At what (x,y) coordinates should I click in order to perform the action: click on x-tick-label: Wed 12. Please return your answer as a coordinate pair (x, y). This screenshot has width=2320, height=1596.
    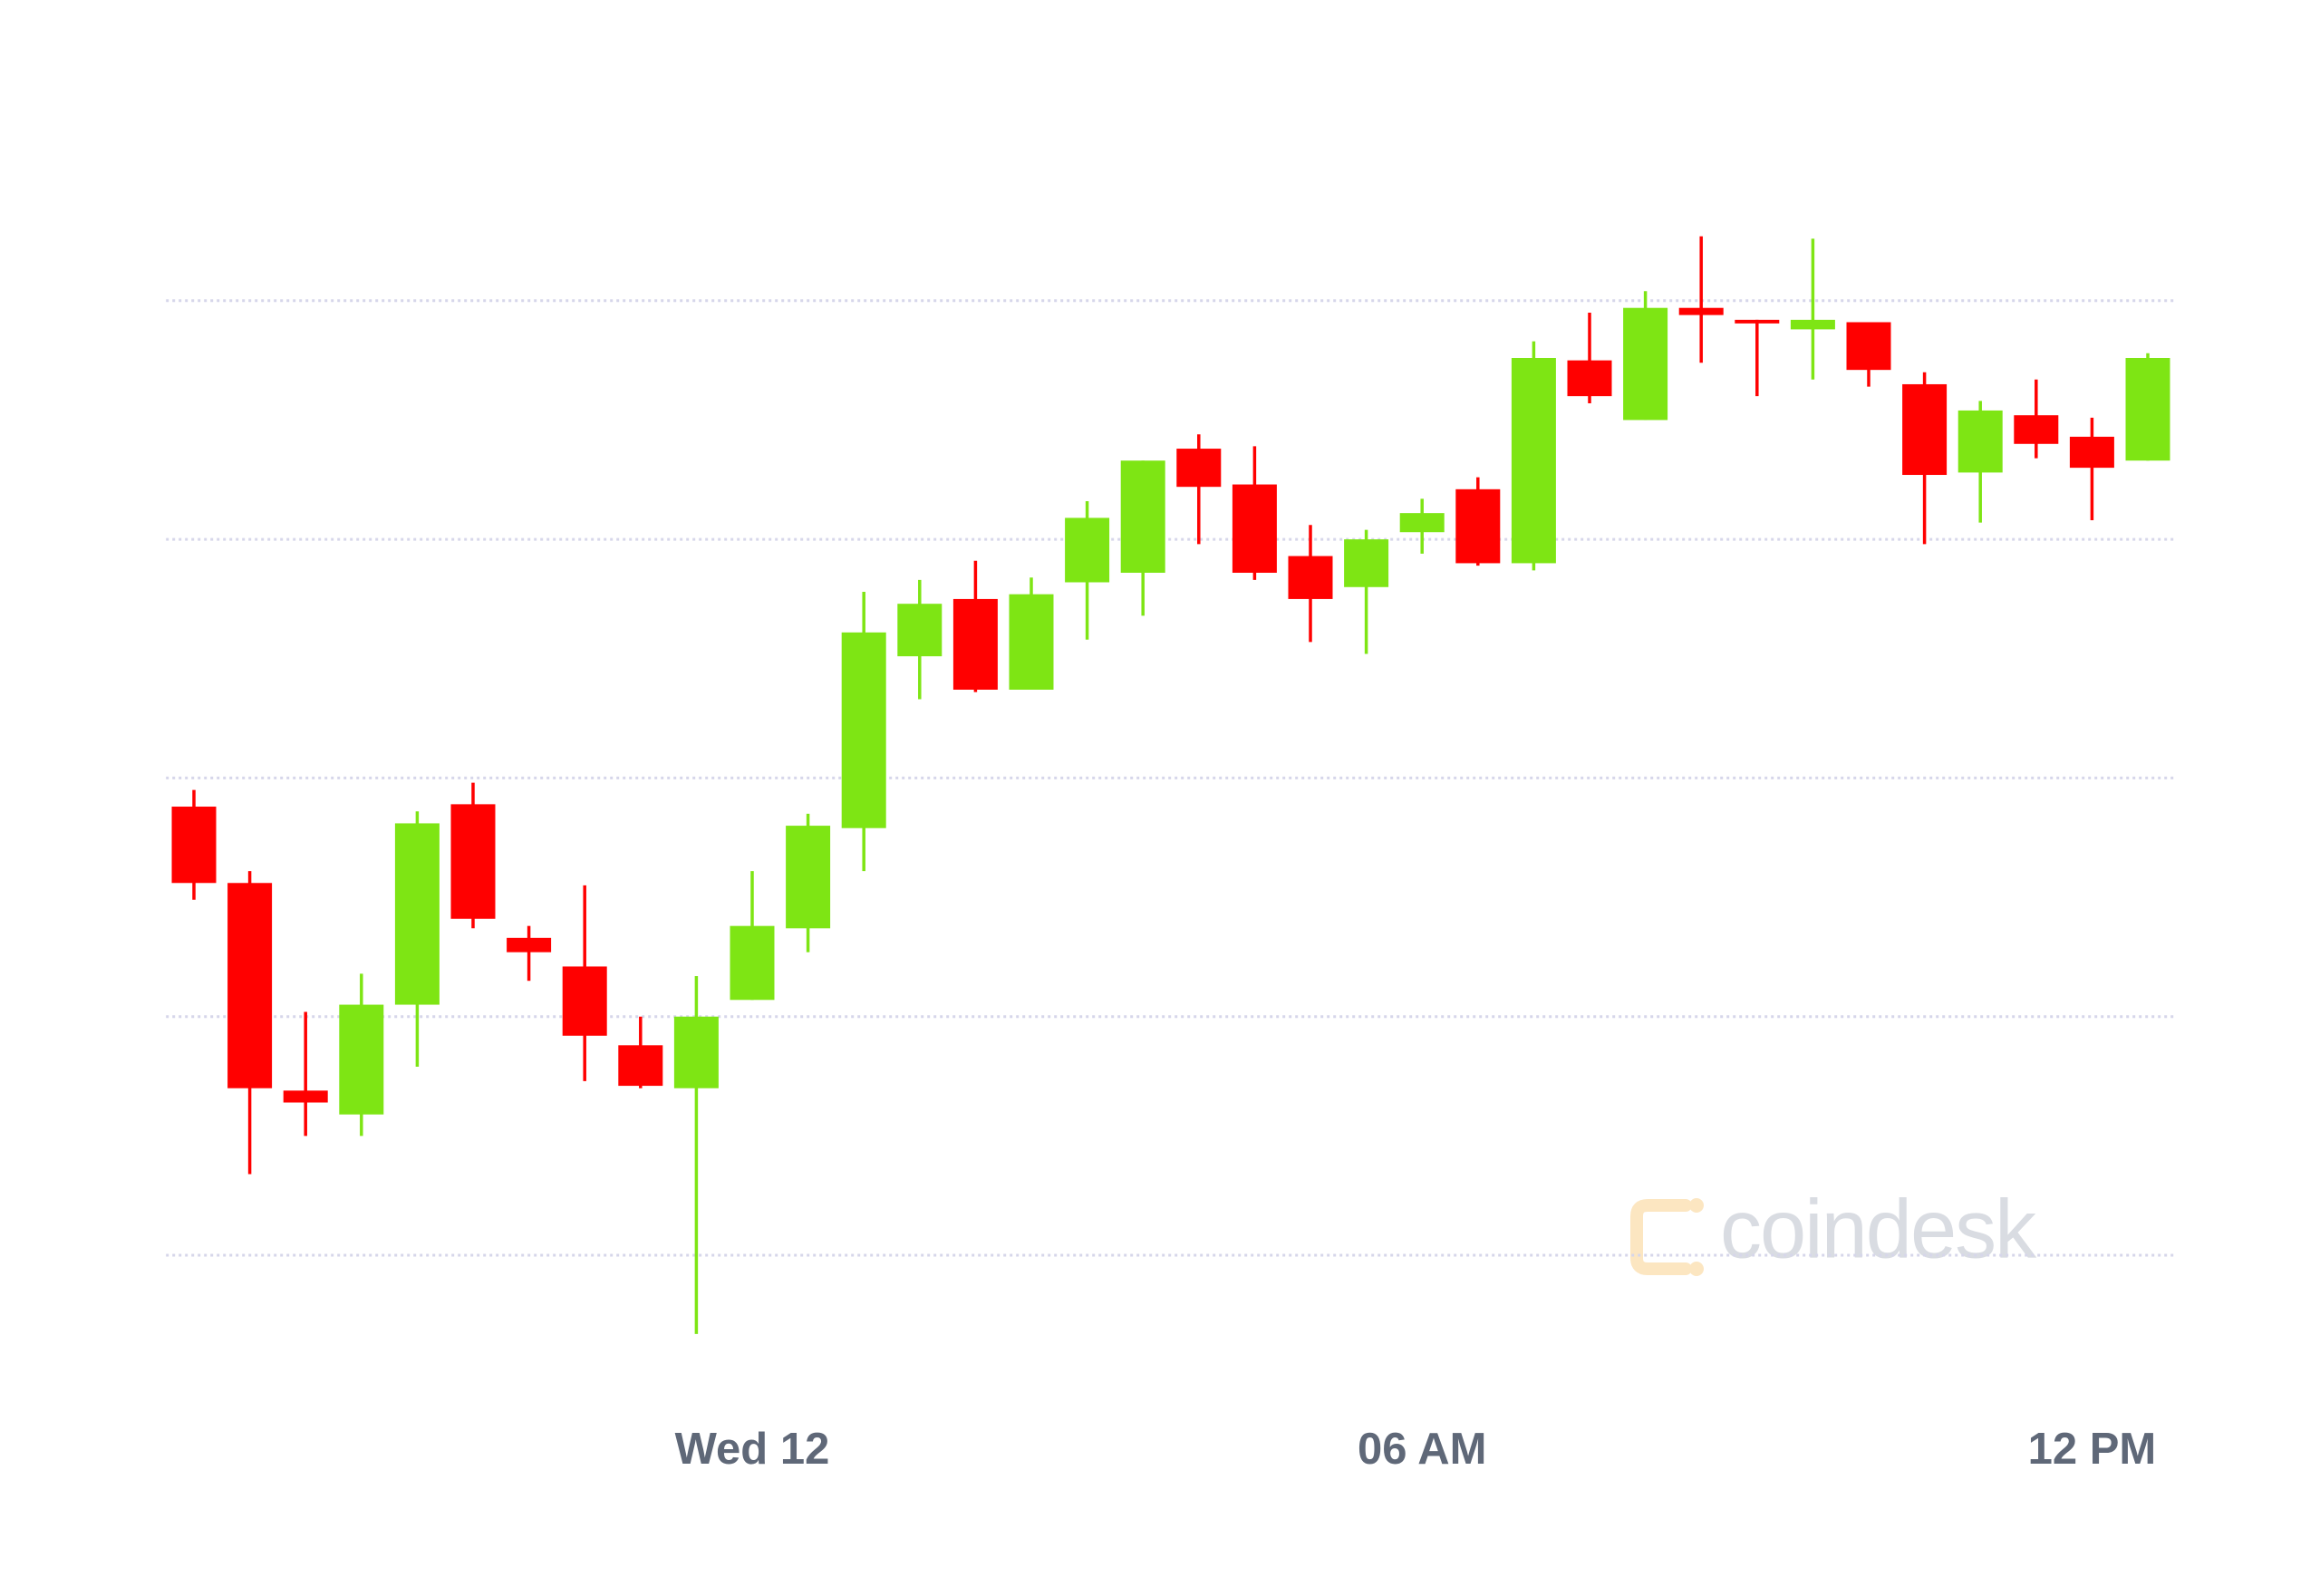
    Looking at the image, I should click on (752, 1449).